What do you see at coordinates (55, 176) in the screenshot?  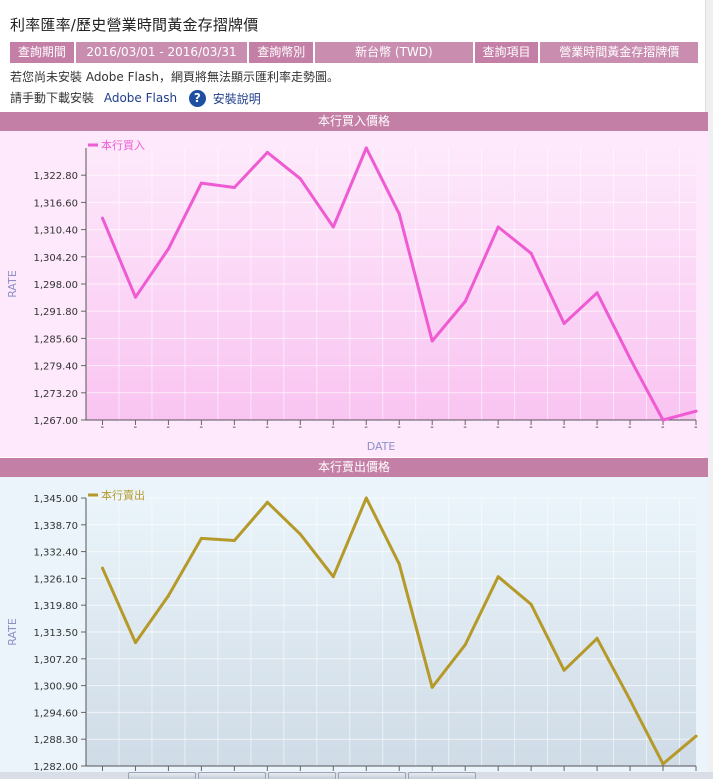 I see `y-tick-label: 1,322.80` at bounding box center [55, 176].